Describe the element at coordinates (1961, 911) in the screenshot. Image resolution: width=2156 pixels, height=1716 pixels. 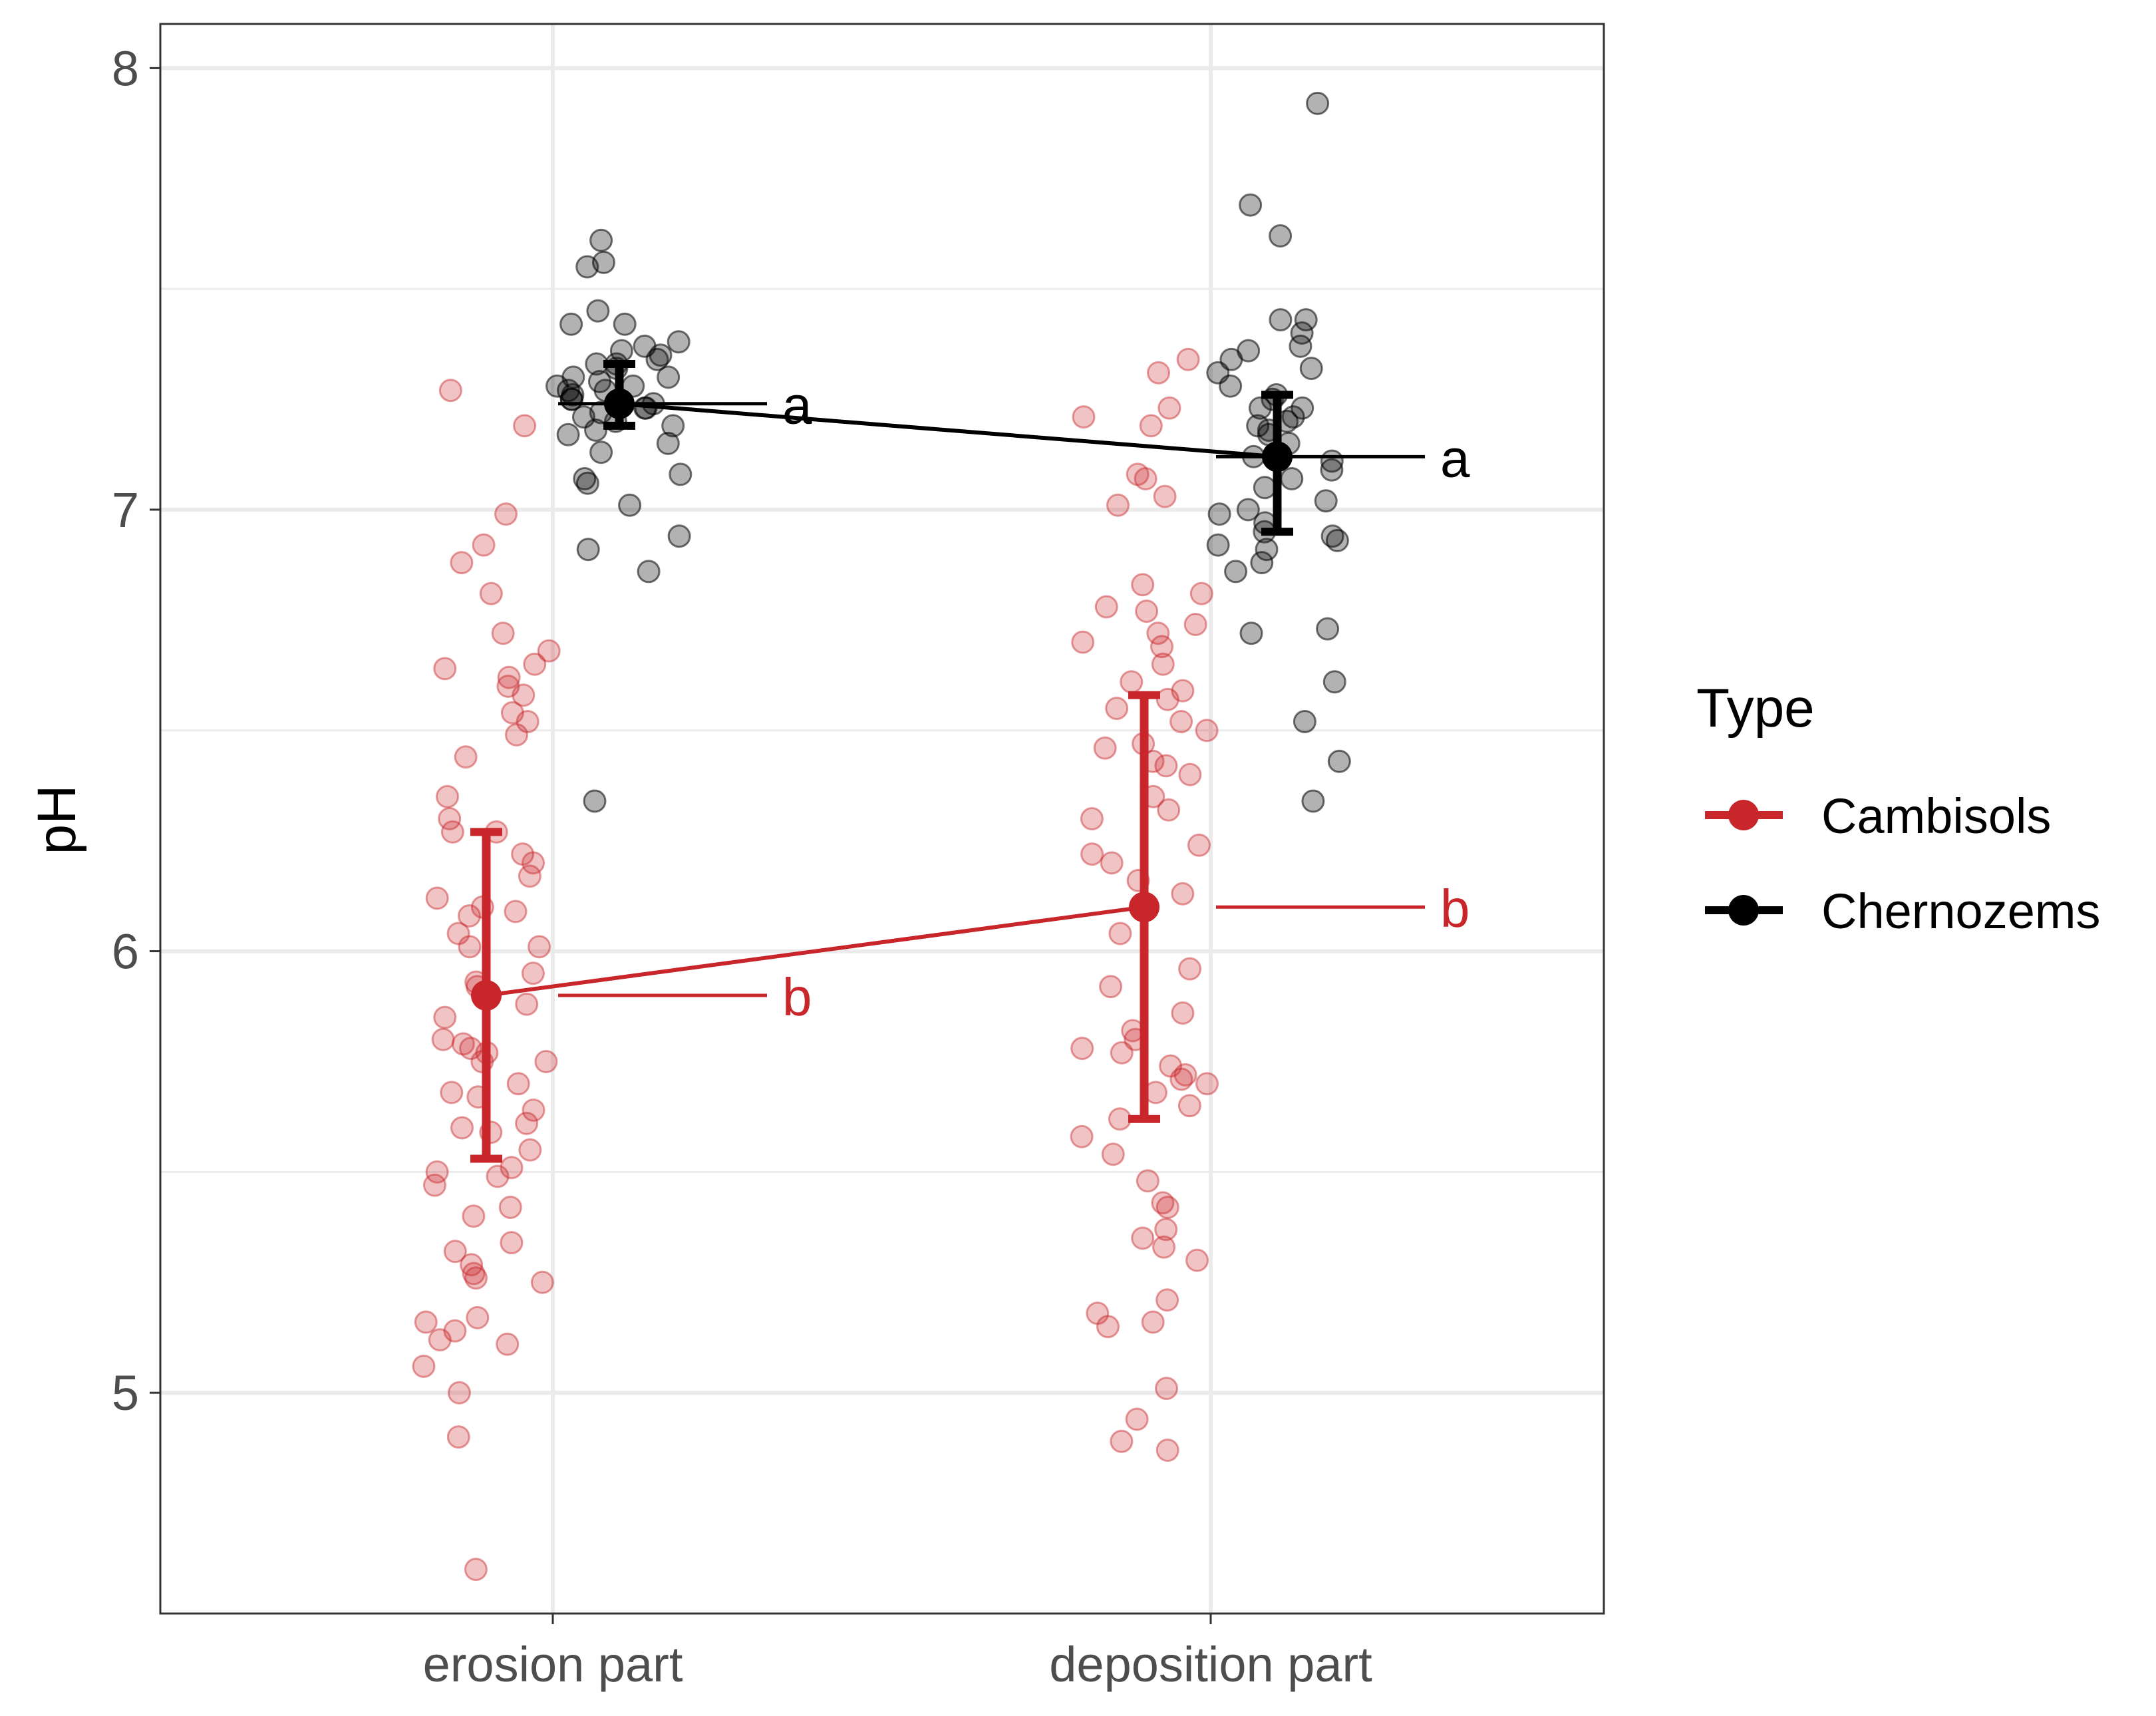
I see `legend-label-chernozems: Chernozems` at that location.